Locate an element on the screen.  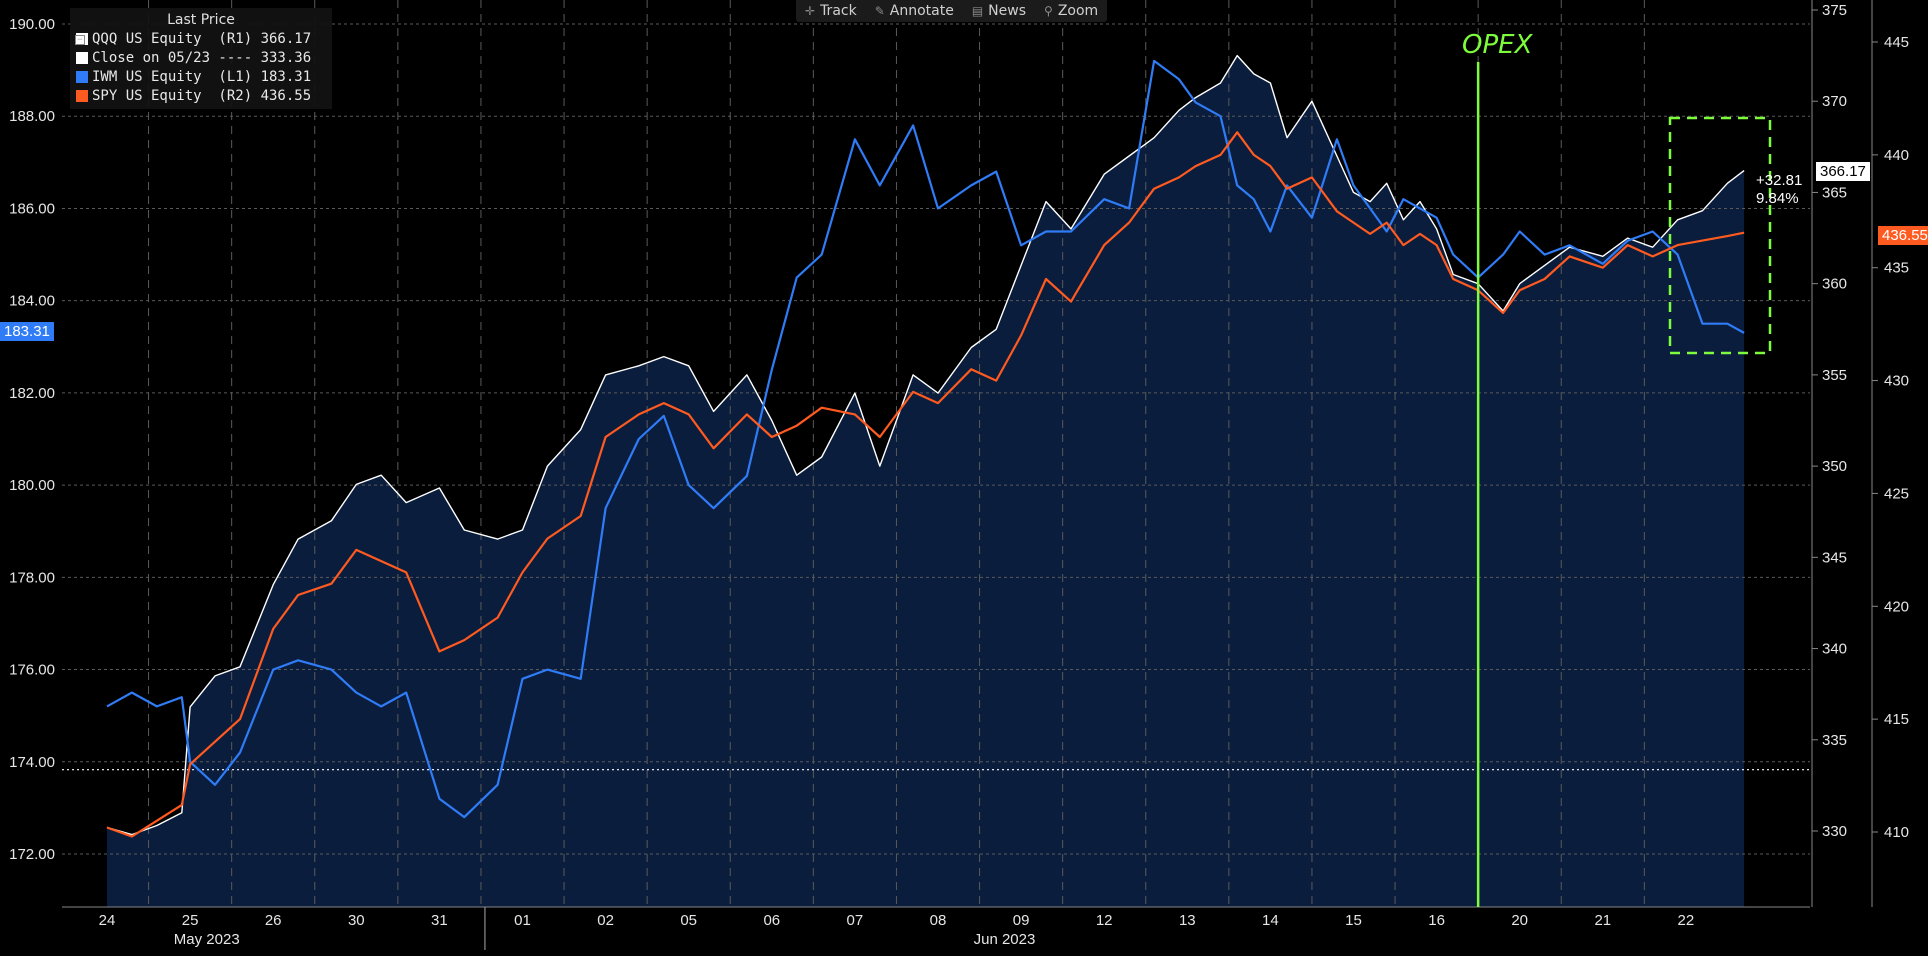
x-tick-13: 13 is located at coordinates (1187, 920).